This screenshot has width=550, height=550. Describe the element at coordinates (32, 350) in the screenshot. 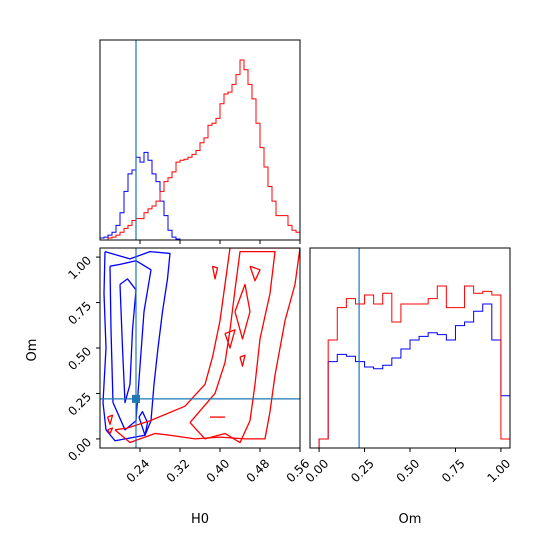

I see `y-axis-label-om: Om` at that location.